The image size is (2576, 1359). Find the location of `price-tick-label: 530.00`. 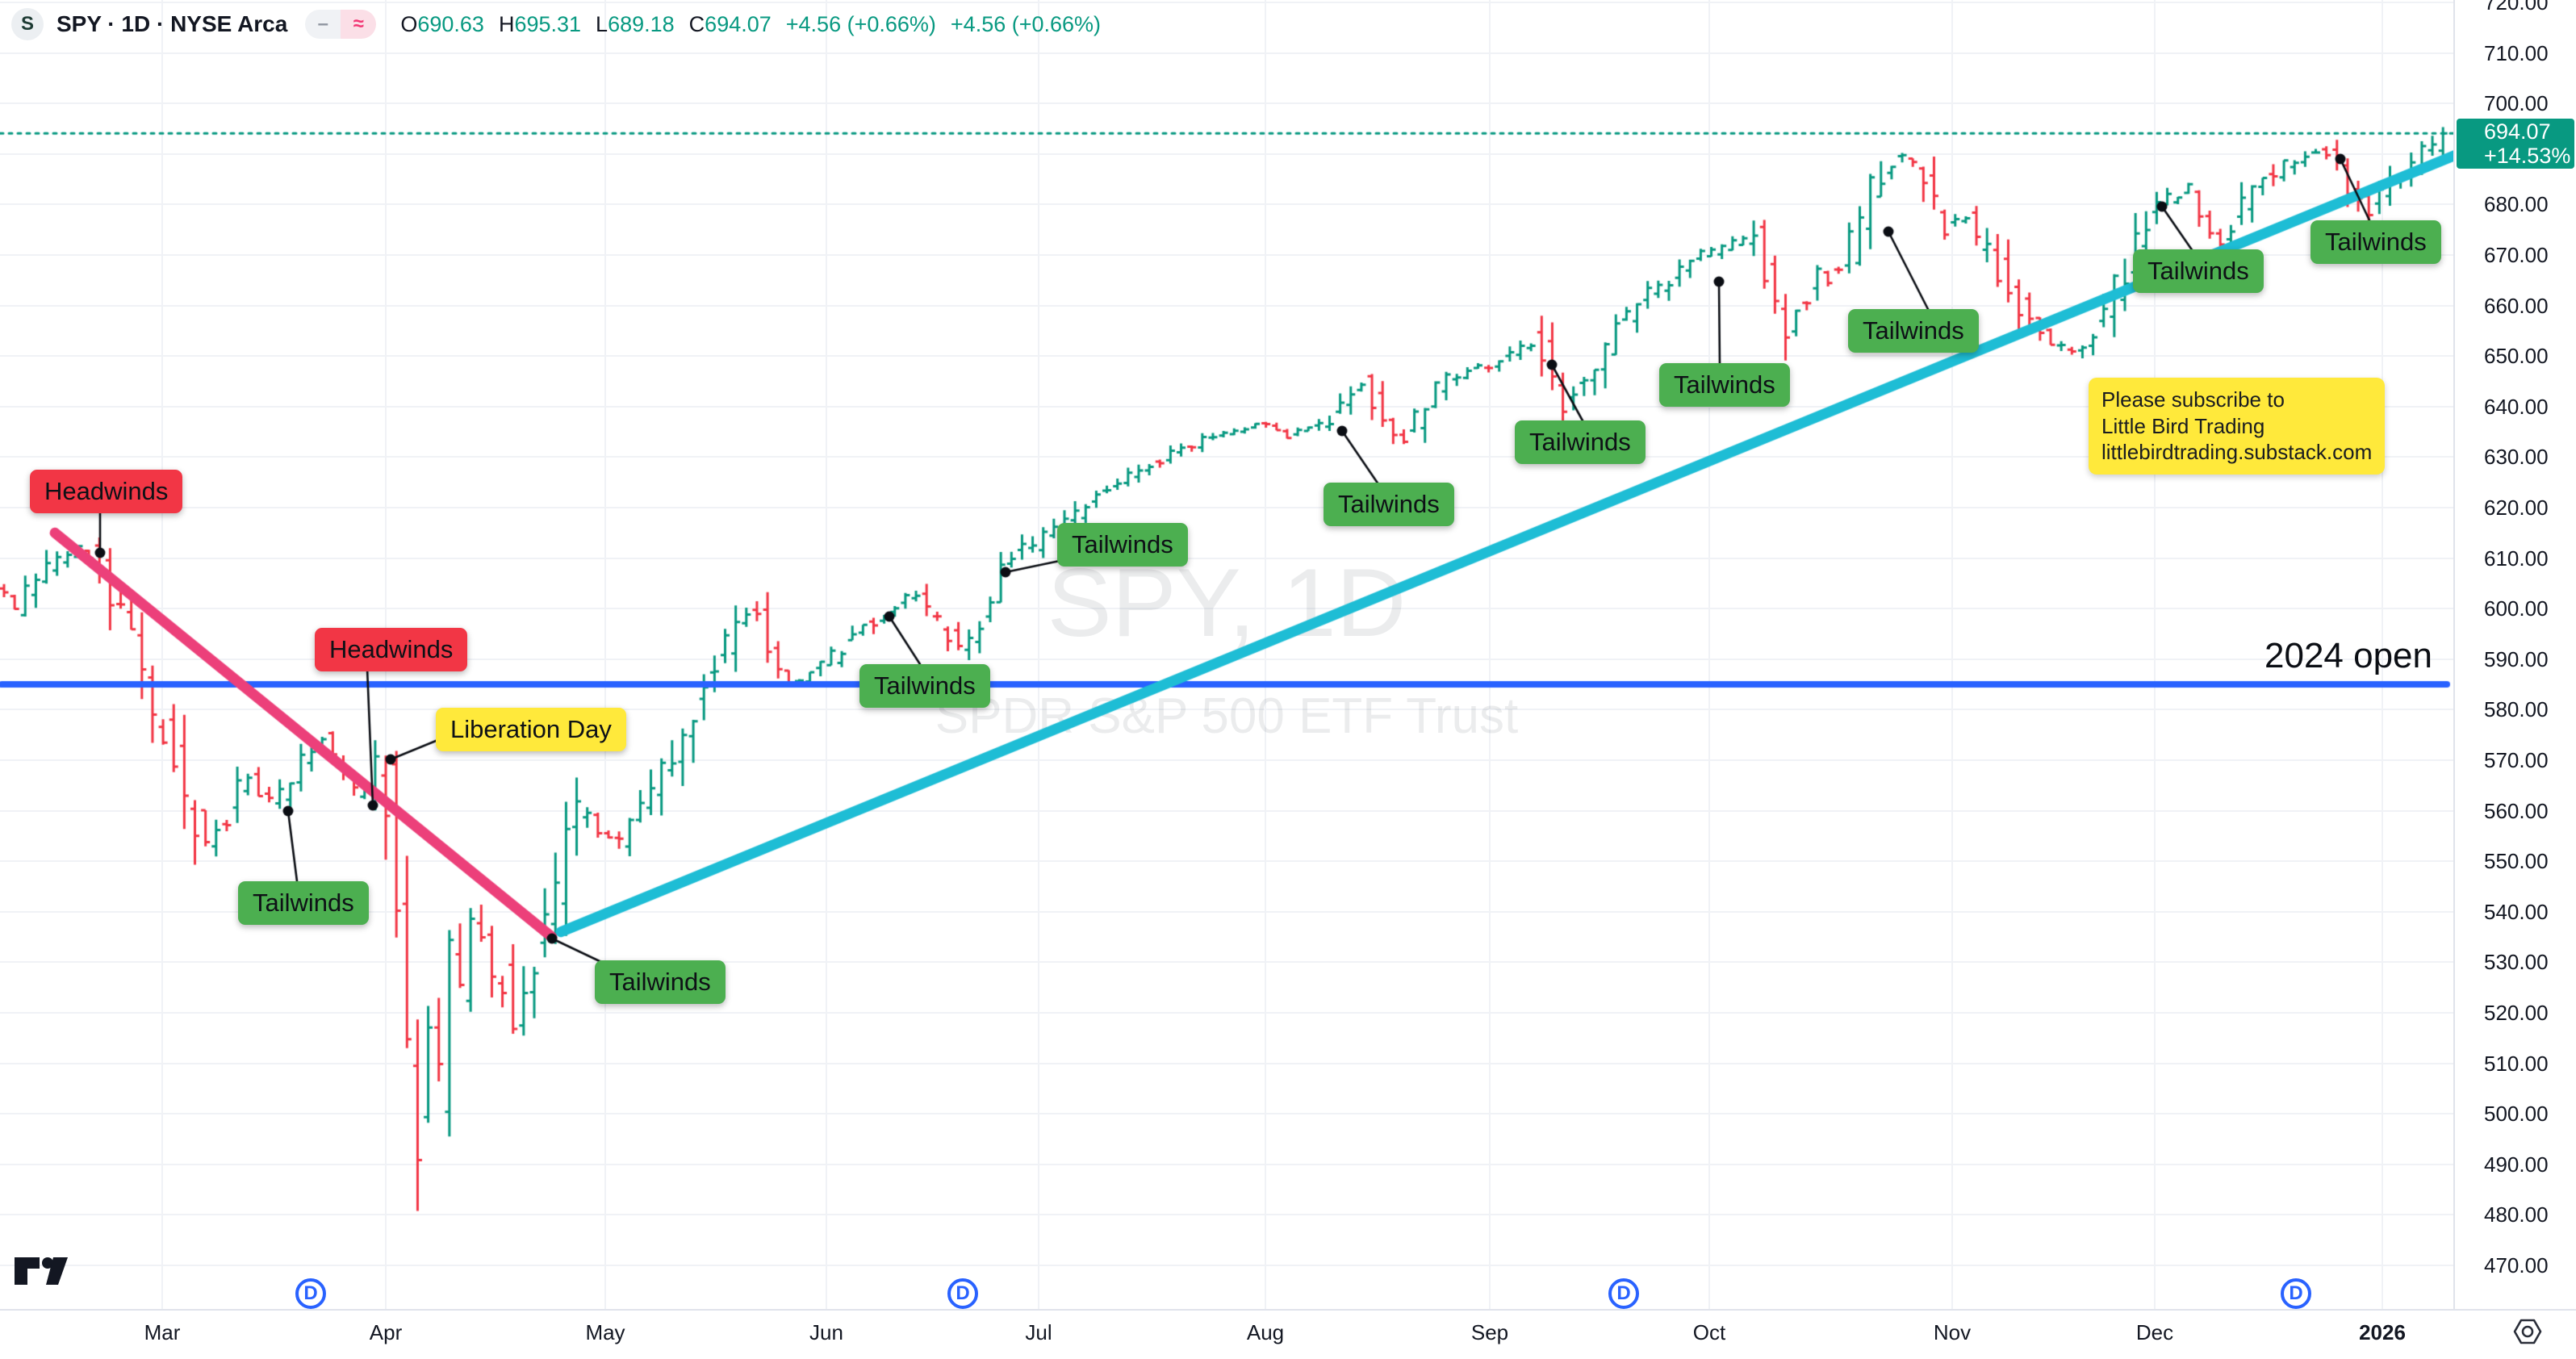

price-tick-label: 530.00 is located at coordinates (2516, 962).